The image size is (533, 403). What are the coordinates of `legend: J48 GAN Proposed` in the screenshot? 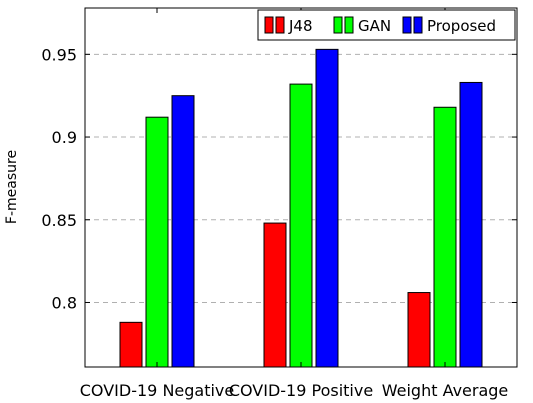 It's located at (386, 25).